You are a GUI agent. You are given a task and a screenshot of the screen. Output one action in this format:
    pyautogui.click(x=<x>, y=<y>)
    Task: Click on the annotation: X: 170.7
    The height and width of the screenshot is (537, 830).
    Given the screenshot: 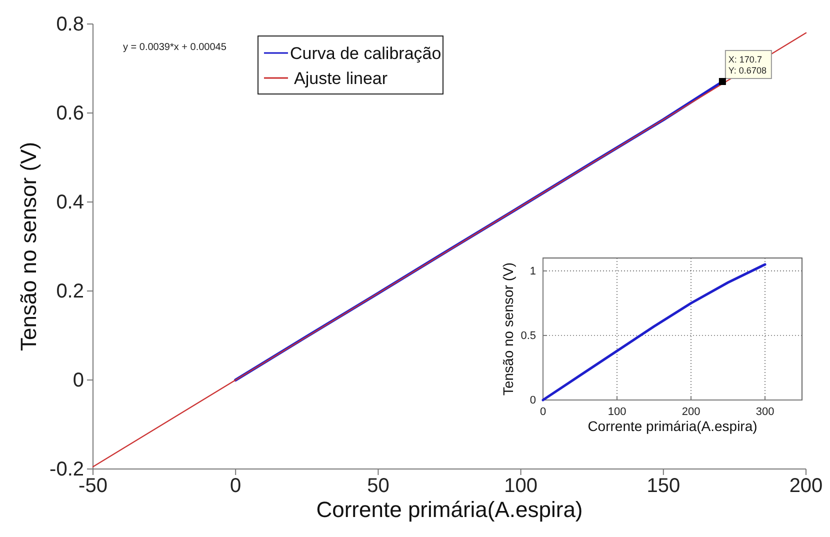 What is the action you would take?
    pyautogui.click(x=745, y=59)
    